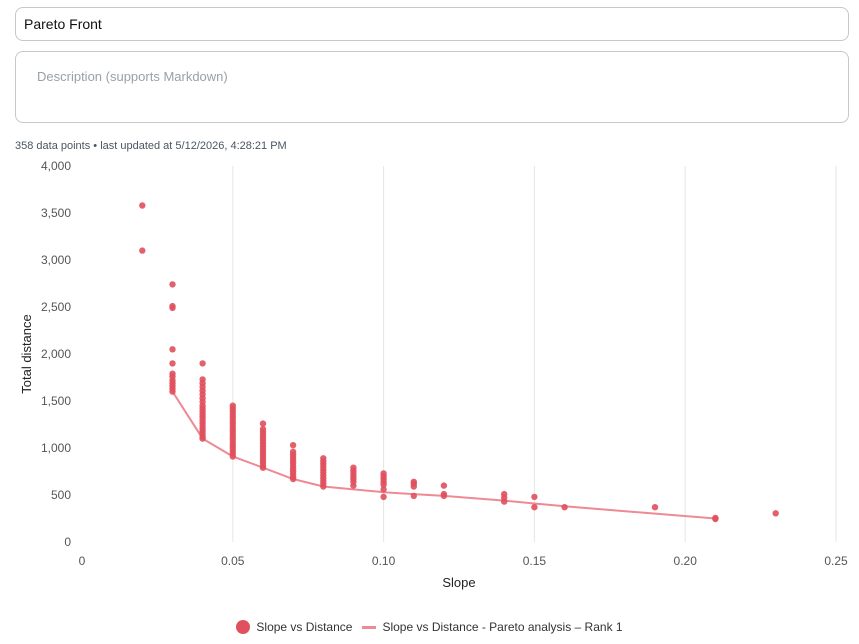 This screenshot has width=859, height=644. Describe the element at coordinates (458, 582) in the screenshot. I see `x-axis-label: Slope` at that location.